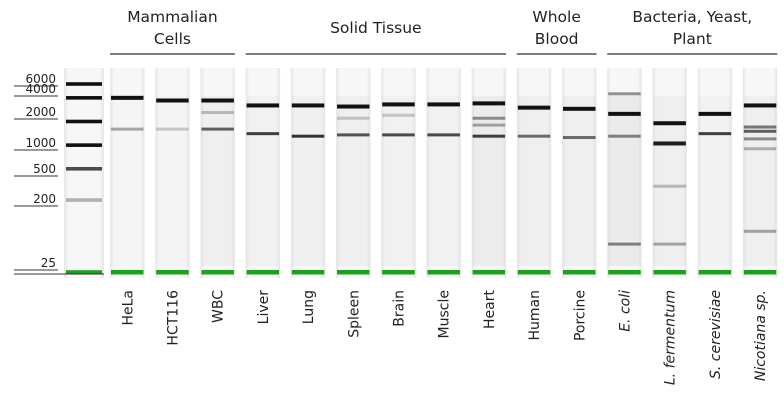  What do you see at coordinates (445, 314) in the screenshot?
I see `lane-label: Muscle` at bounding box center [445, 314].